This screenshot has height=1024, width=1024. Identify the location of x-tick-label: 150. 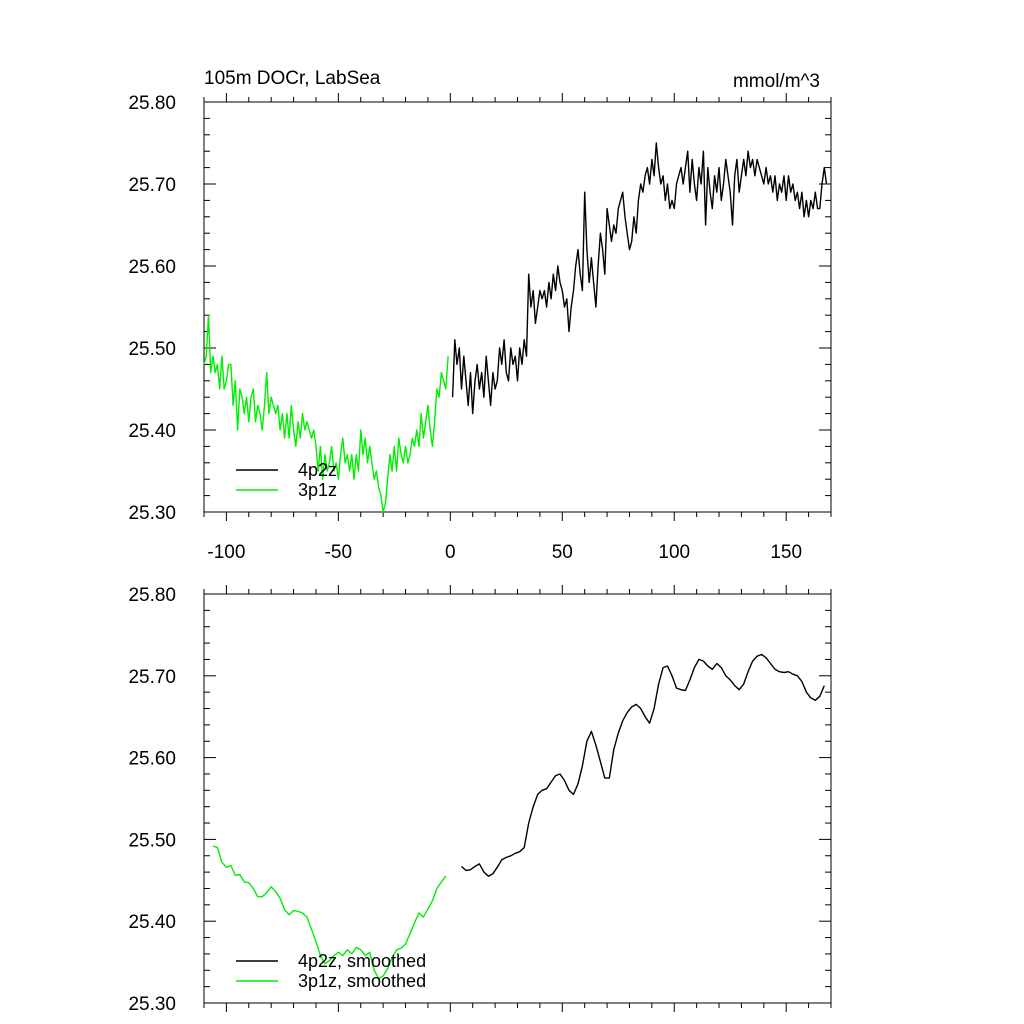
(786, 552).